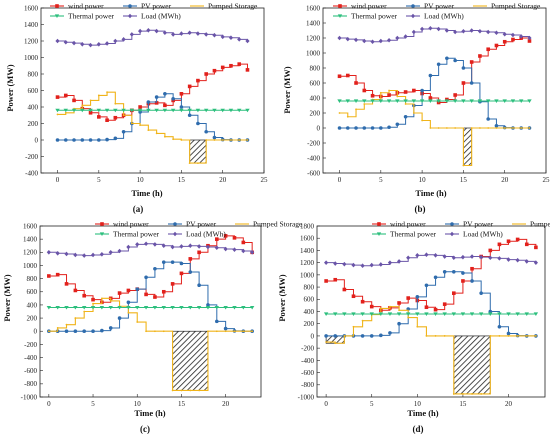 This screenshot has height=442, width=550. I want to click on legend-label: Thermal power, so click(374, 16).